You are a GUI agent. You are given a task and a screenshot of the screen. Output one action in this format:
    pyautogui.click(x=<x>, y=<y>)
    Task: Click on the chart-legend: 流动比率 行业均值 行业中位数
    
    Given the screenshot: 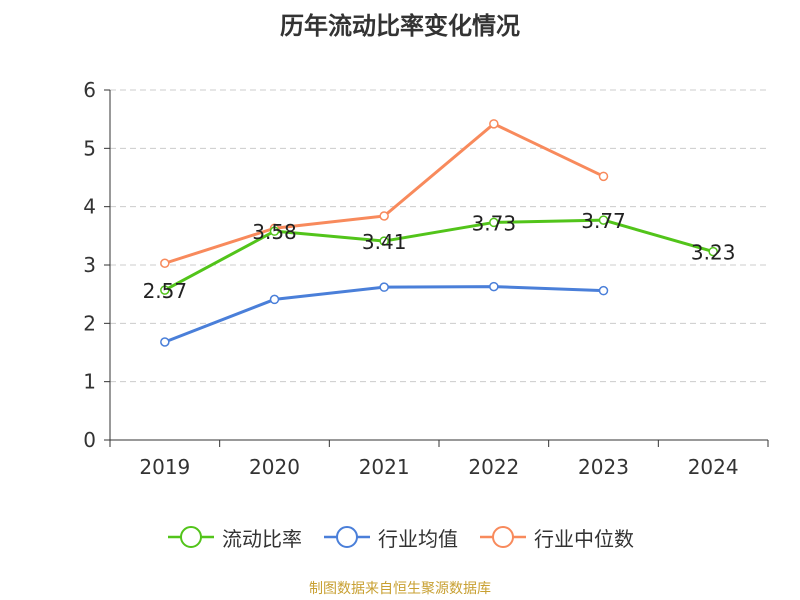 What is the action you would take?
    pyautogui.click(x=400, y=537)
    